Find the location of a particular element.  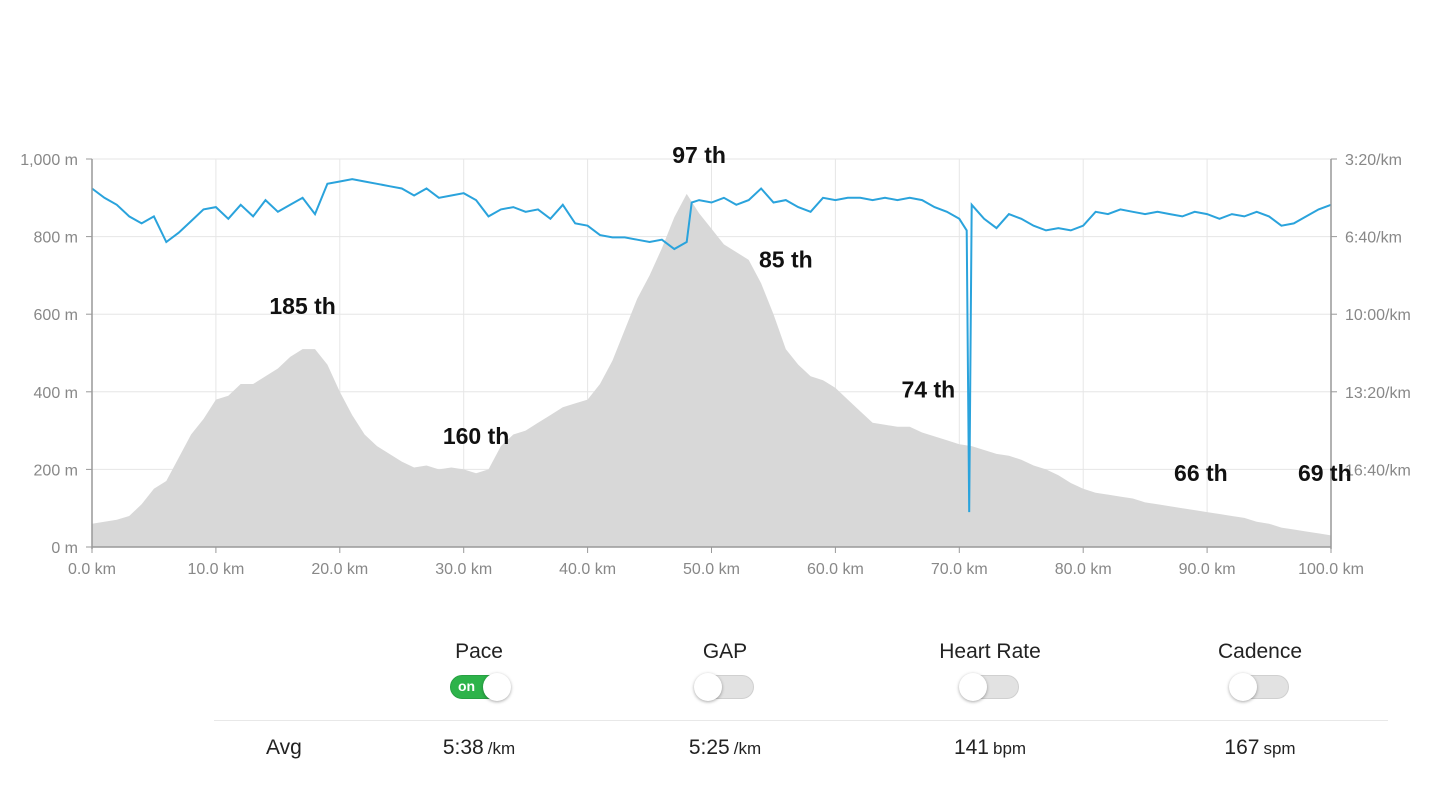

rank-annotation: 74 th is located at coordinates (928, 390).